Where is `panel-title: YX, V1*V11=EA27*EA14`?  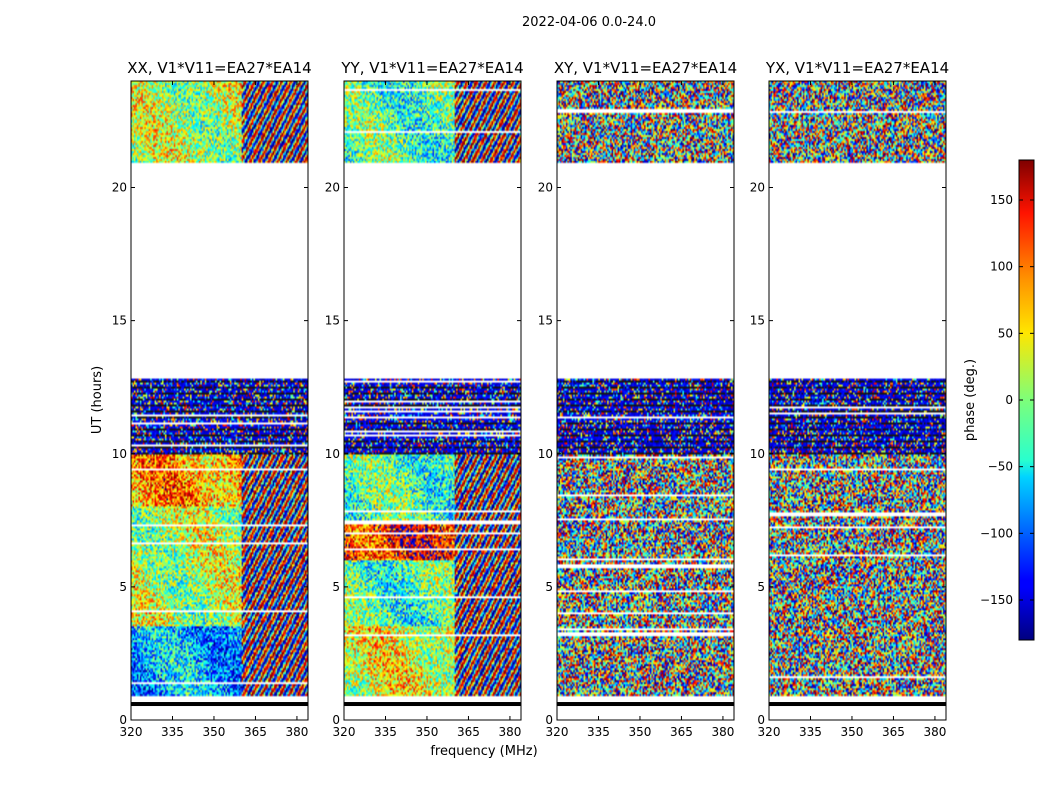 panel-title: YX, V1*V11=EA27*EA14 is located at coordinates (857, 68).